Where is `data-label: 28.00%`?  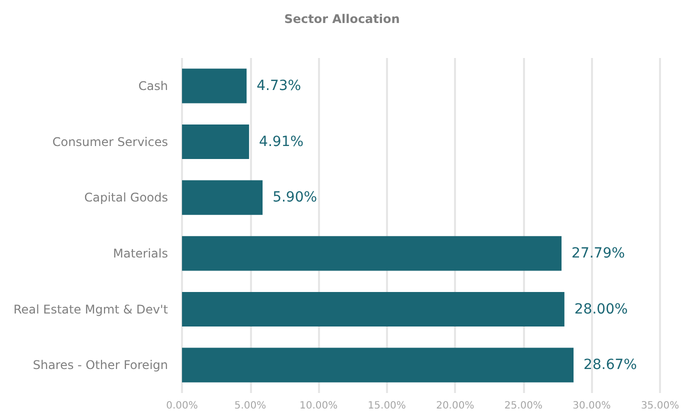
data-label: 28.00% is located at coordinates (601, 309).